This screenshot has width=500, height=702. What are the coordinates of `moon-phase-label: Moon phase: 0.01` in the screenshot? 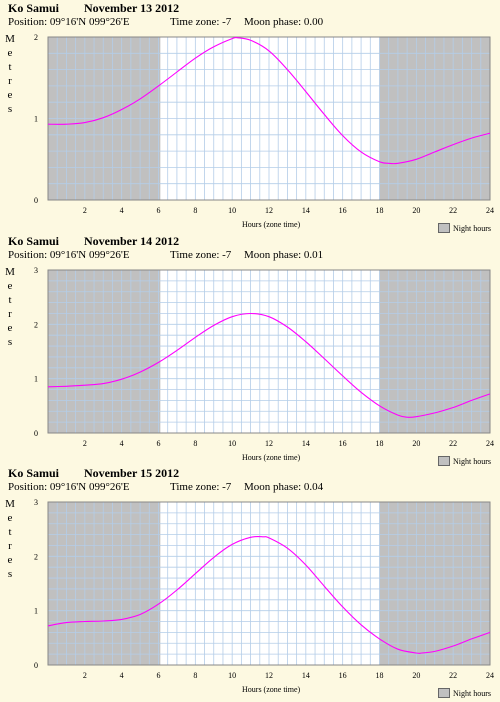 It's located at (284, 255).